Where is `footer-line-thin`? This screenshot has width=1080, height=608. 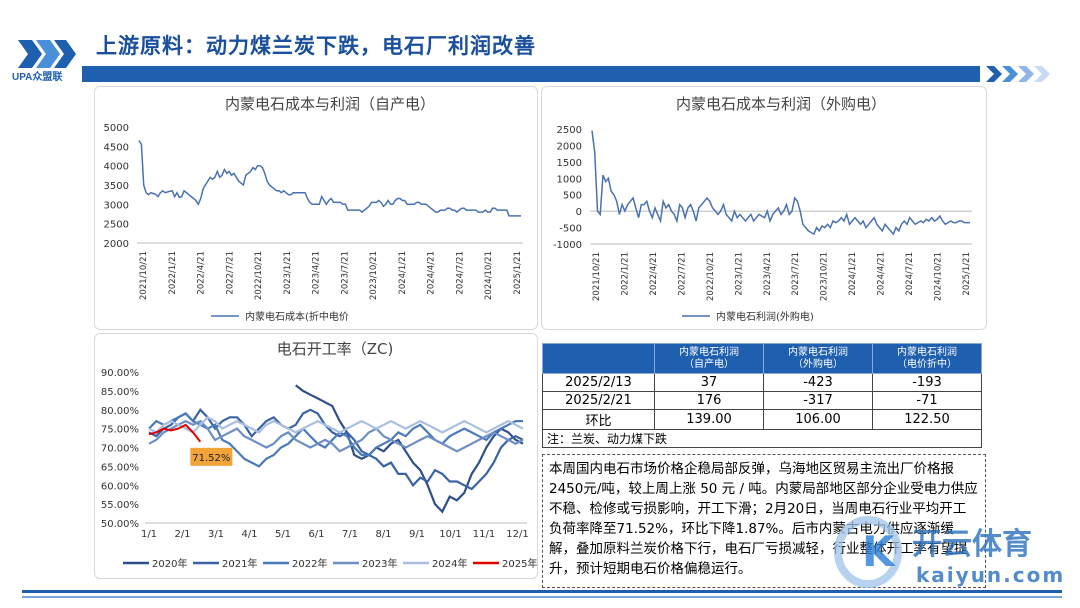
footer-line-thin is located at coordinates (542, 597).